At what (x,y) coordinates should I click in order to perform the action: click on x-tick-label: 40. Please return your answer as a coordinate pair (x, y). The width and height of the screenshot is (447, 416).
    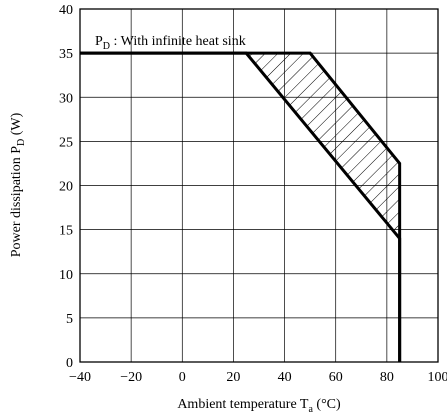
    Looking at the image, I should click on (285, 377).